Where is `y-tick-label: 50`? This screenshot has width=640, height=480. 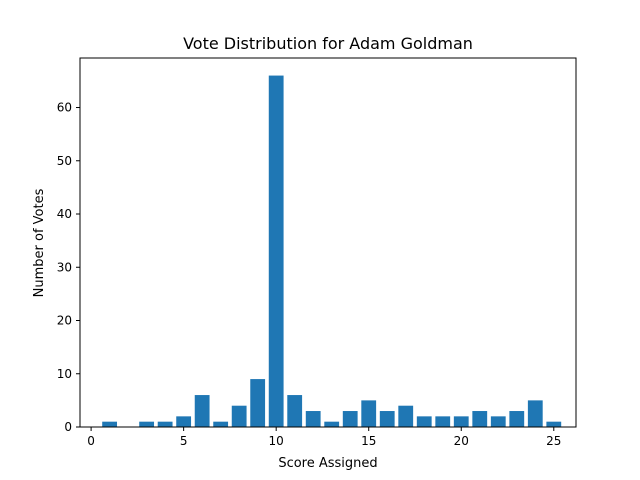 y-tick-label: 50 is located at coordinates (64, 161).